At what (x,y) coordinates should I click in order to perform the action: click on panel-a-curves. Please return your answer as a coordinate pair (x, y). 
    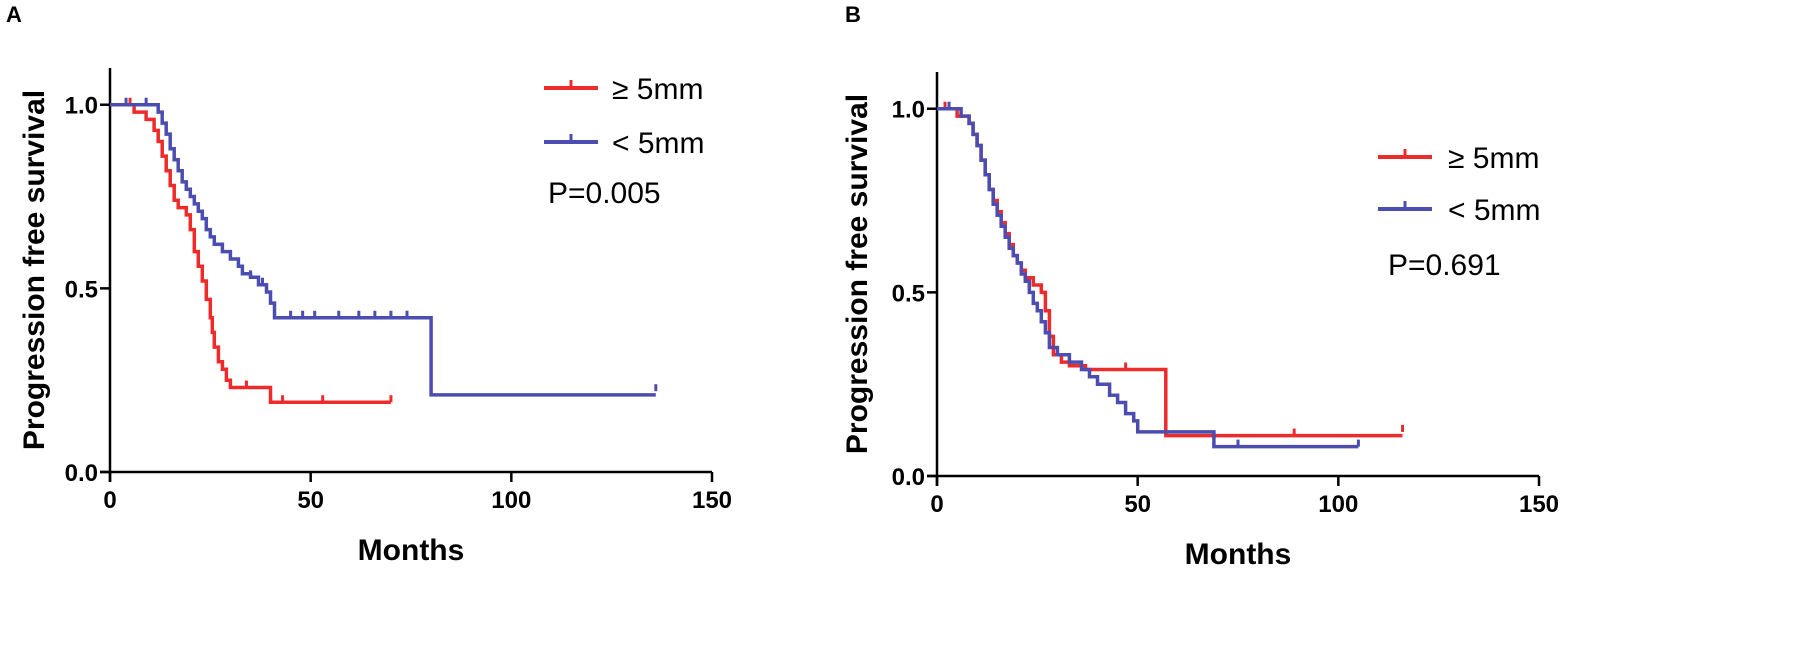
    Looking at the image, I should click on (384, 250).